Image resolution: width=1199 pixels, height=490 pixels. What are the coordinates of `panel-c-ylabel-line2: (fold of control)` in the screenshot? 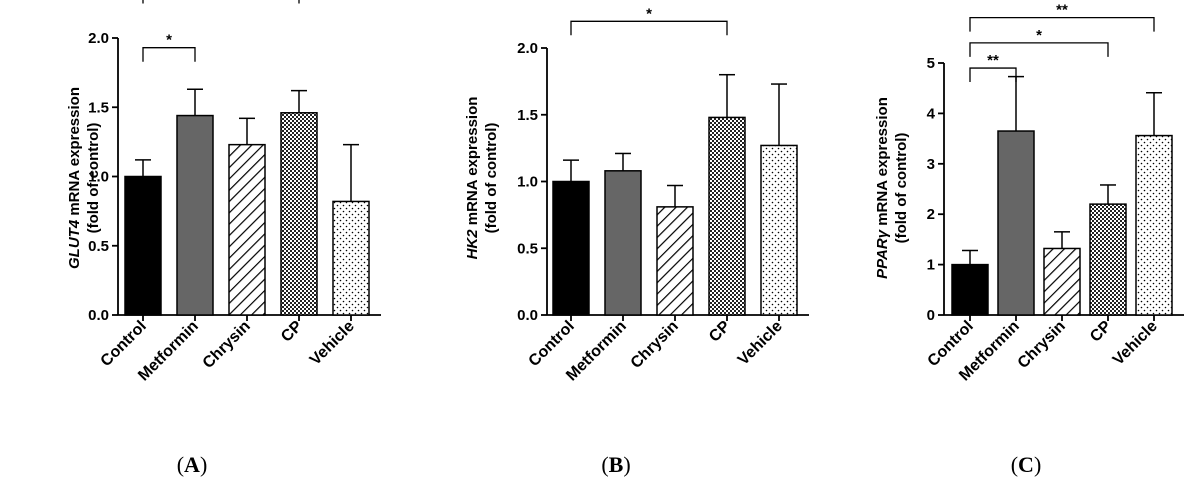 It's located at (901, 188).